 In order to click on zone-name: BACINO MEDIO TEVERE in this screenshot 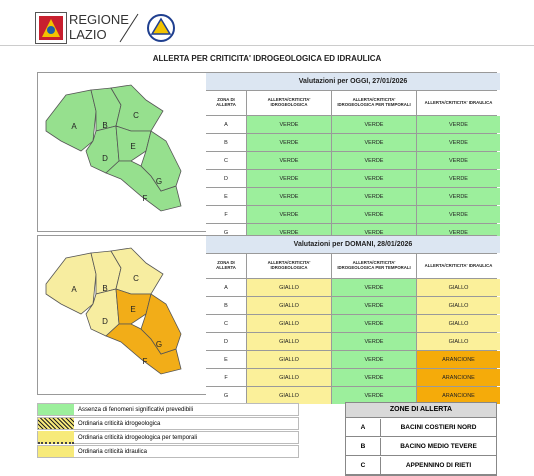, I will do `click(438, 446)`.